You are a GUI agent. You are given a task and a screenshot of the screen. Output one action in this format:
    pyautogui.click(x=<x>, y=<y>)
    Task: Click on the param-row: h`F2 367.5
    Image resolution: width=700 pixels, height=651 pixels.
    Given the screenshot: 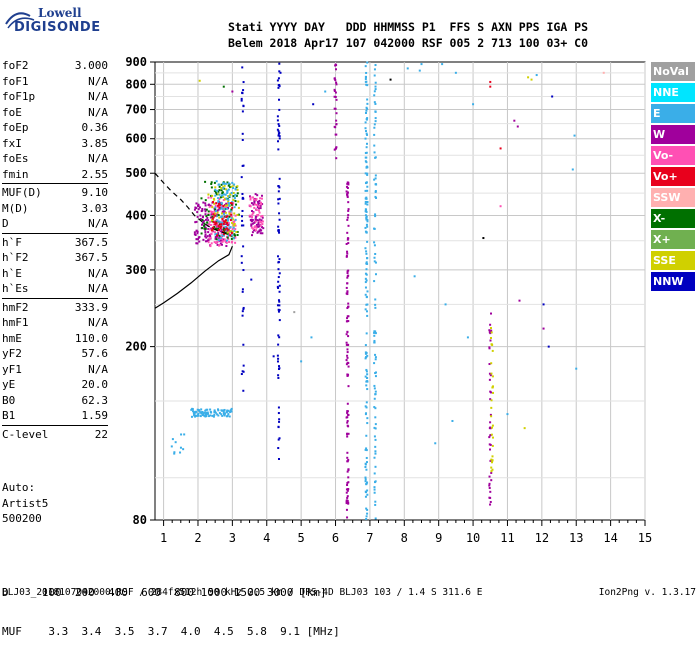 What is the action you would take?
    pyautogui.click(x=55, y=258)
    